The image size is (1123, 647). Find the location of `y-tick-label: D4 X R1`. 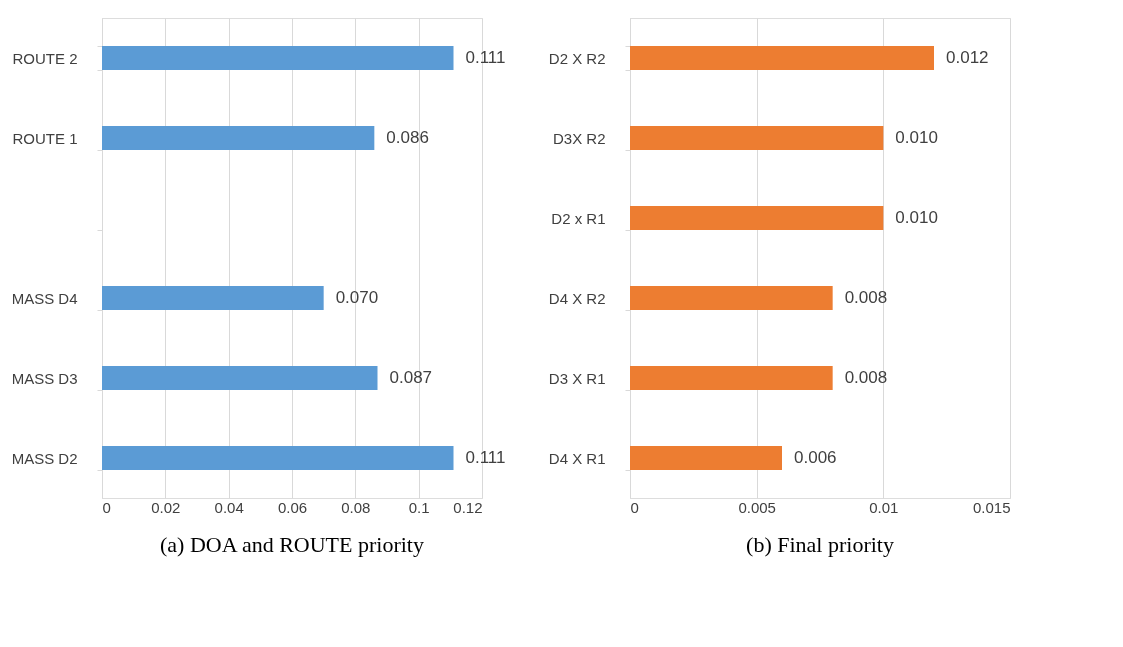

y-tick-label: D4 X R1 is located at coordinates (577, 458).